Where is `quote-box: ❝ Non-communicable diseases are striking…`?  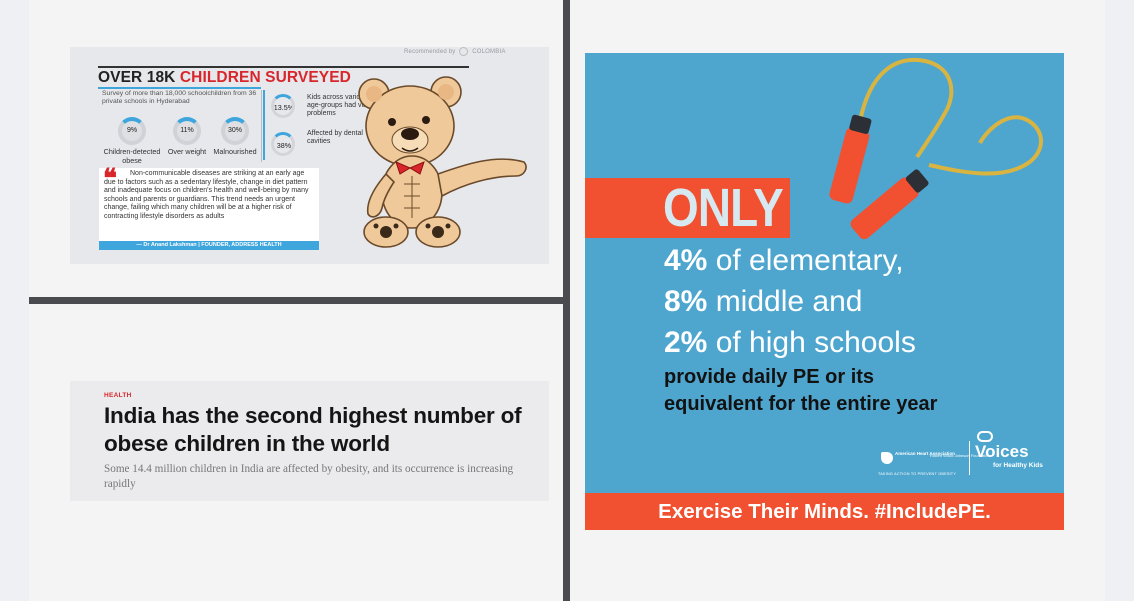 quote-box: ❝ Non-communicable diseases are striking… is located at coordinates (209, 207).